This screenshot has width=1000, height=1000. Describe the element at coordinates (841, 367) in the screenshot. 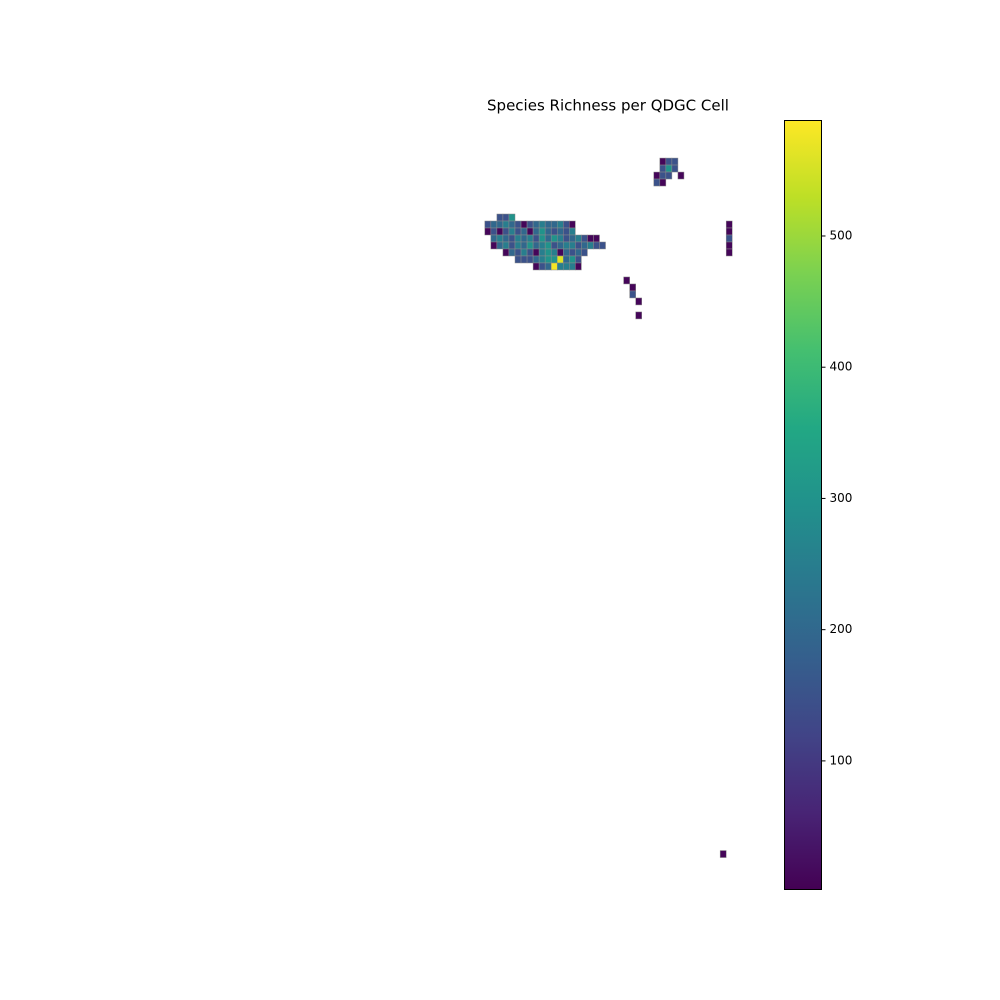

I see `colorbar-tick-label: 400` at that location.